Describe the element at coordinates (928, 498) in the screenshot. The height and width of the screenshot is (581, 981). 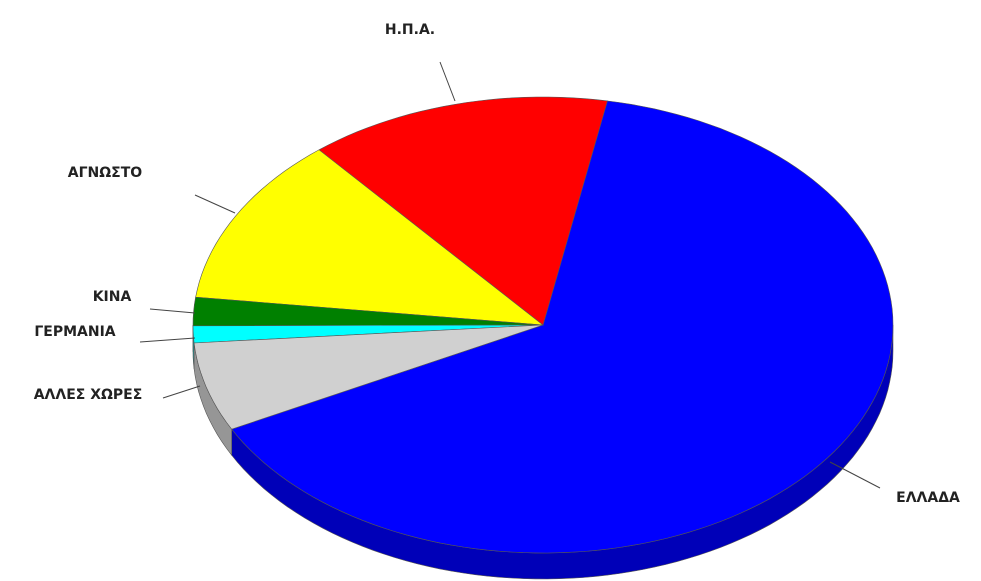
I see `slice-label: ΕΛΛΑΔΑ` at that location.